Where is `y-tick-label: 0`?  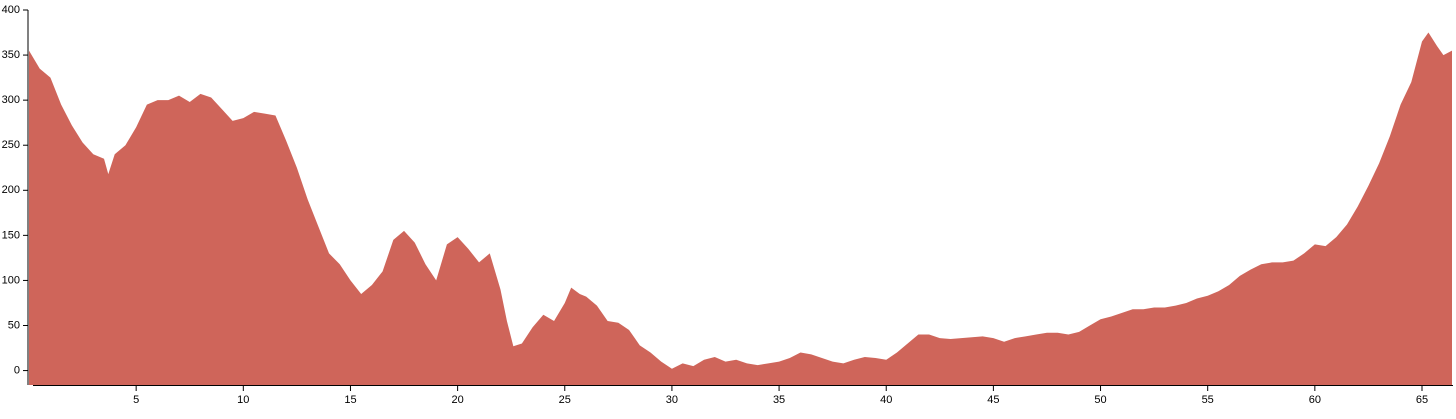
y-tick-label: 0 is located at coordinates (17, 370).